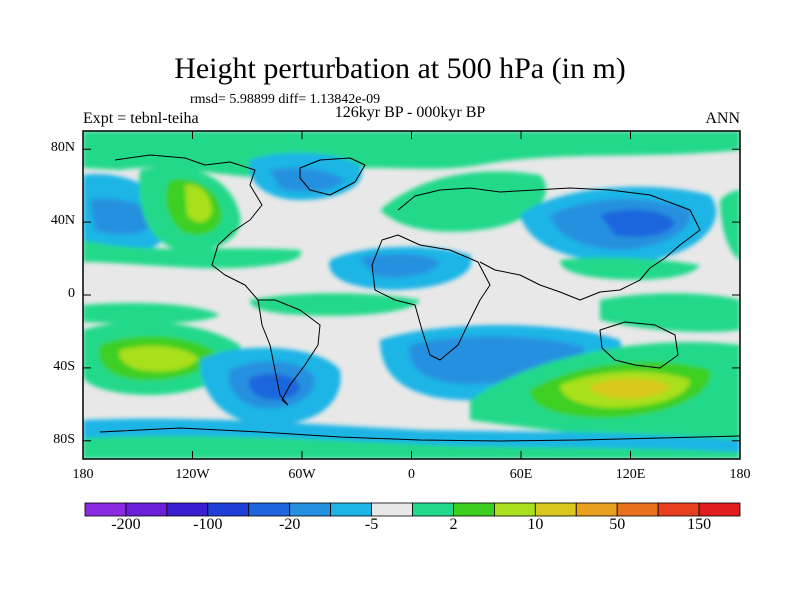 This screenshot has width=800, height=600. I want to click on lat-label-4: 80S, so click(64, 439).